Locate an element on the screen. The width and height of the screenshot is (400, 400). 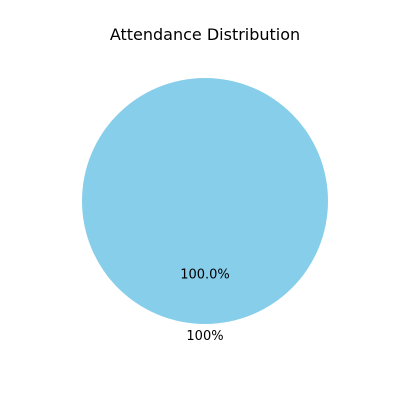
chart-title: Attendance Distribution is located at coordinates (205, 34).